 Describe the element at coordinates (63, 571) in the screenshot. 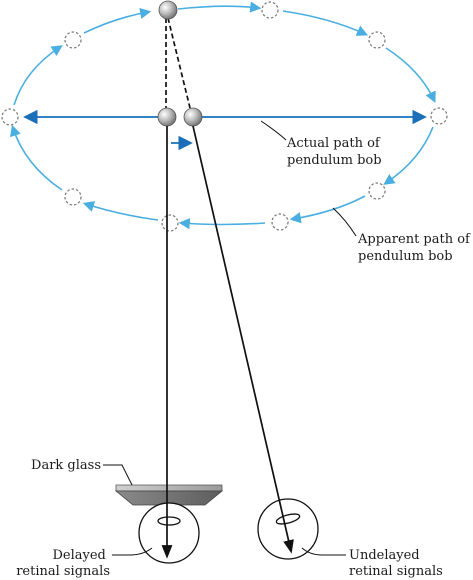

I see `delayed-signals-label-line2: retinal signals` at that location.